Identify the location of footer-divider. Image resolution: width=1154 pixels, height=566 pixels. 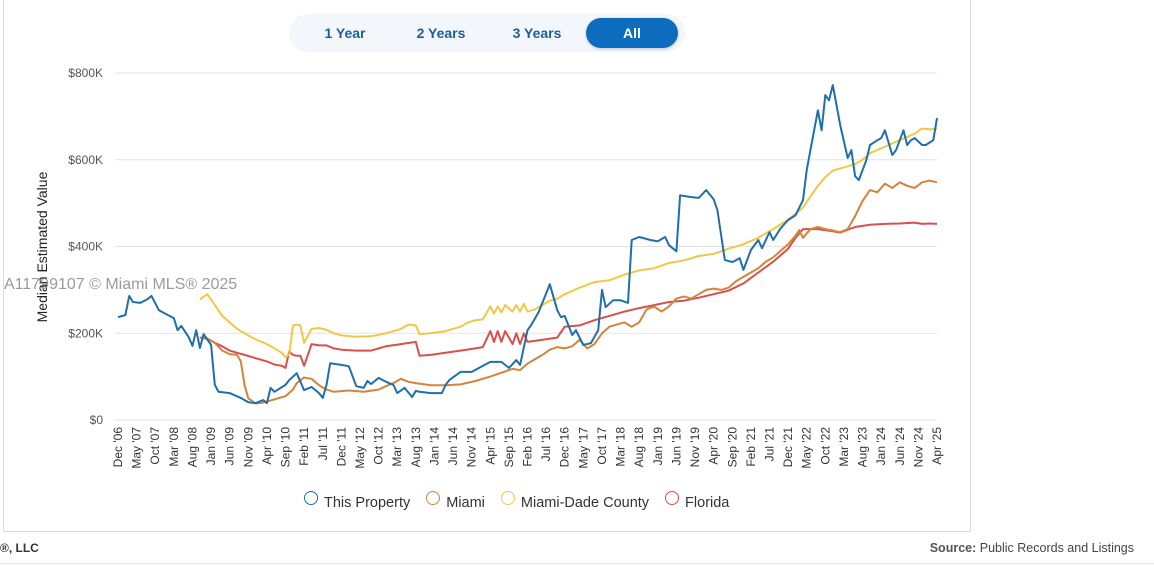
(577, 563).